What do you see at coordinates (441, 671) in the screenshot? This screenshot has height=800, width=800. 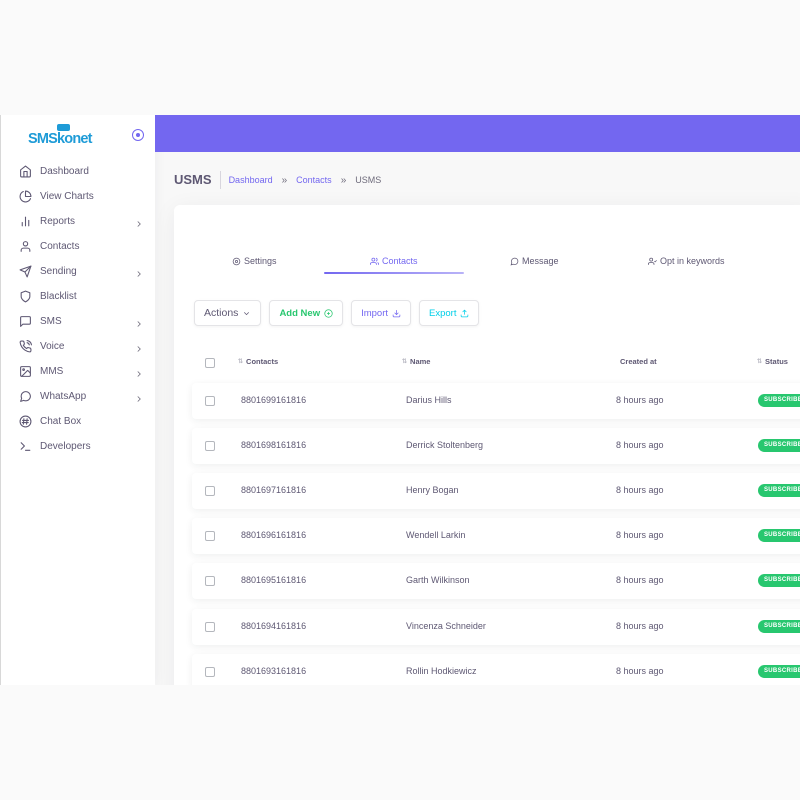 I see `name-cell: Rollin Hodkiewicz` at bounding box center [441, 671].